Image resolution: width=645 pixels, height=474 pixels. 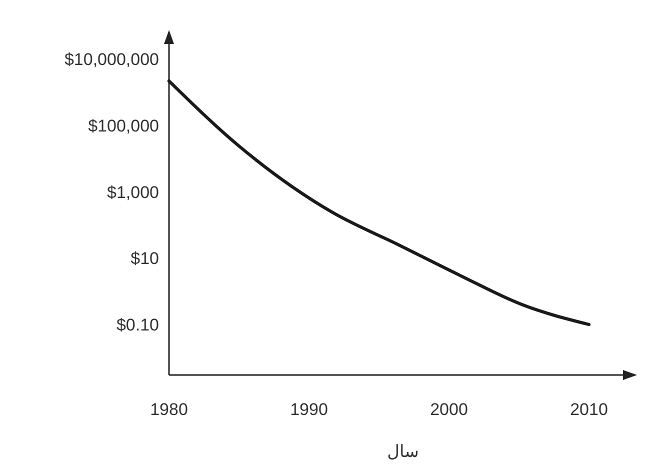 I want to click on x-tick-label: 1980, so click(x=169, y=409).